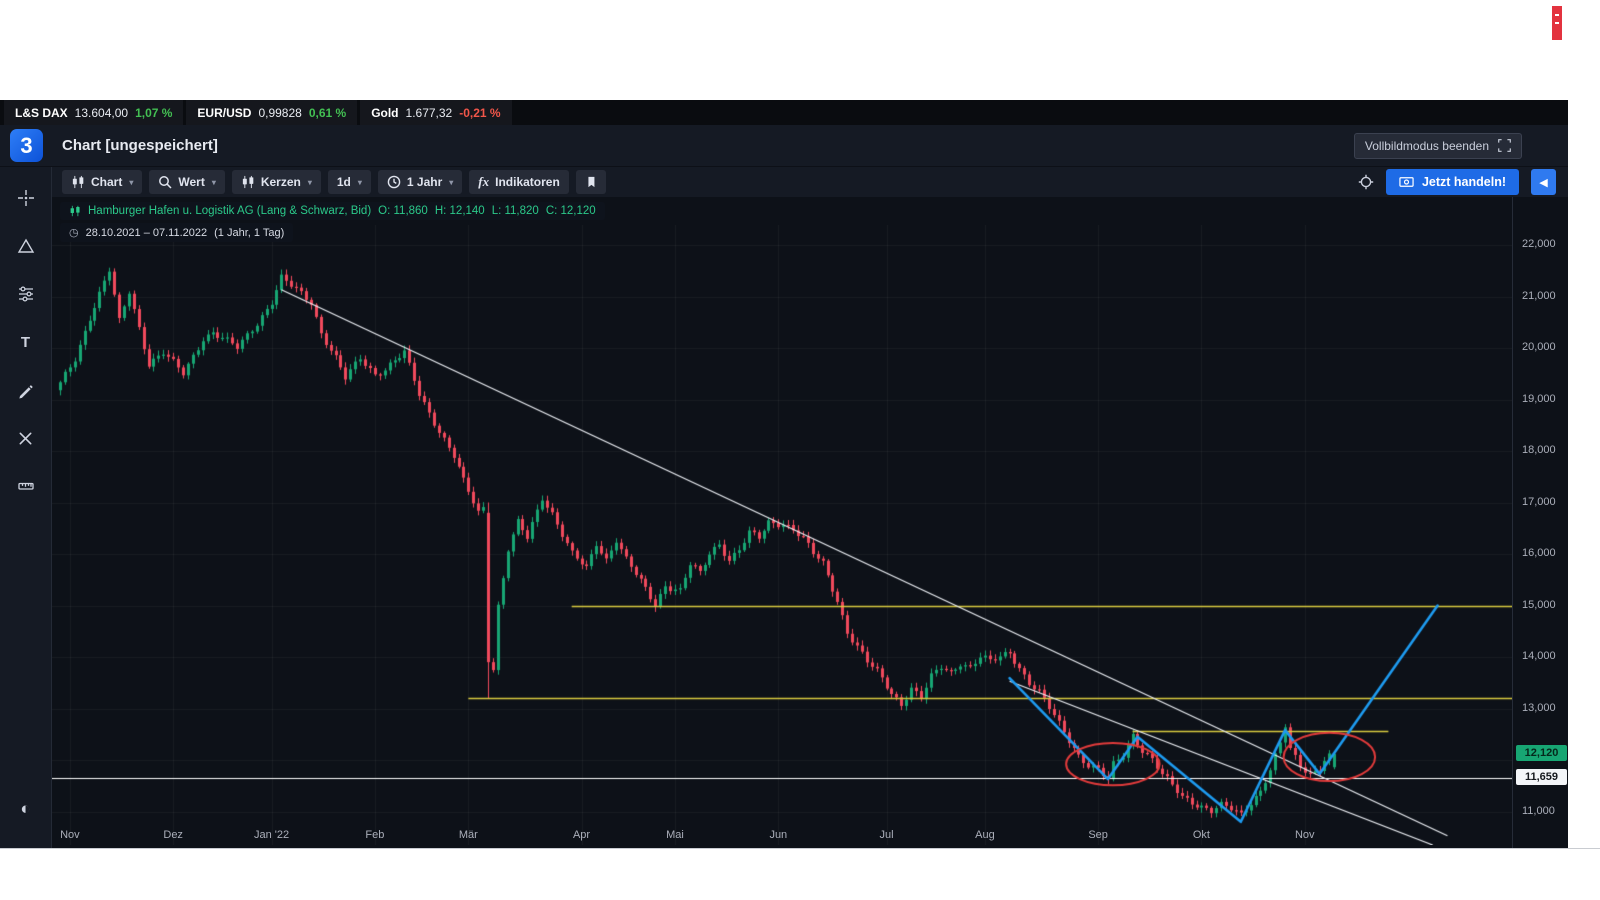 This screenshot has height=900, width=1600. Describe the element at coordinates (1557, 23) in the screenshot. I see `scrollbar-artifact` at that location.